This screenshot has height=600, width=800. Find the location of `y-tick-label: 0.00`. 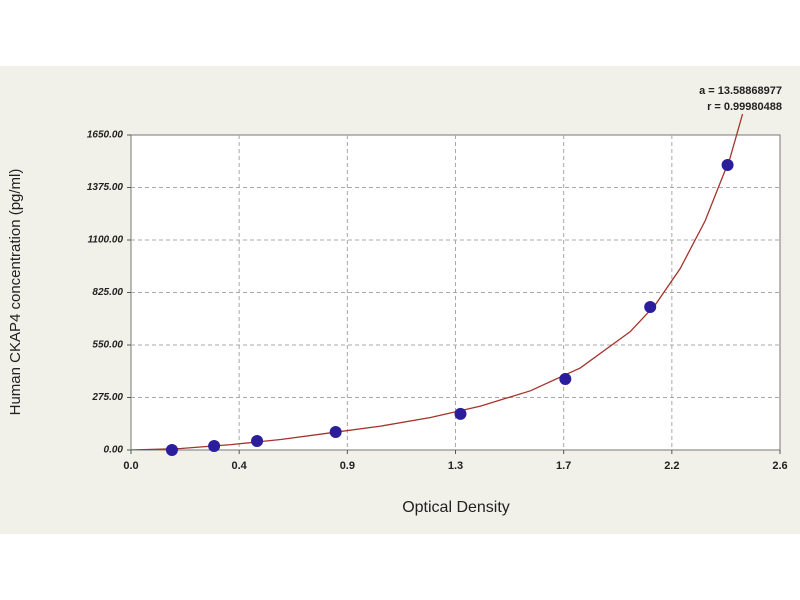

y-tick-label: 0.00 is located at coordinates (114, 450).